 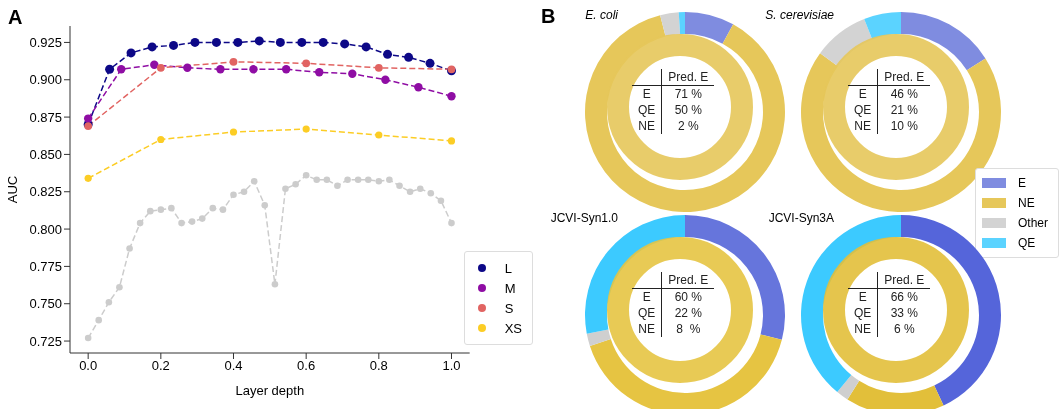 I want to click on y-tick-label: 0.800, so click(x=45, y=229).